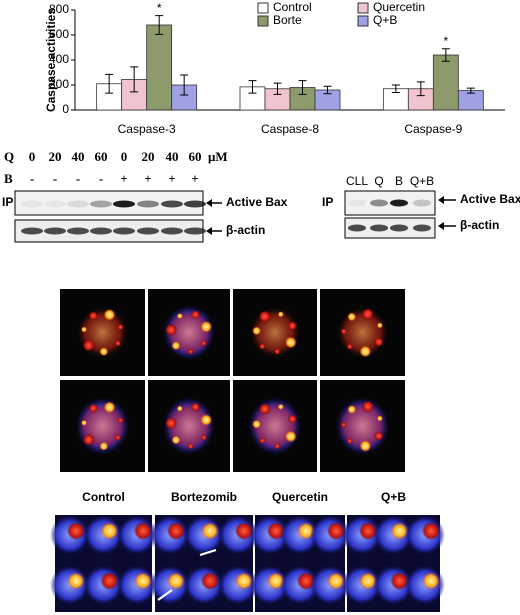  Describe the element at coordinates (55, 156) in the screenshot. I see `dose-label: 20` at that location.